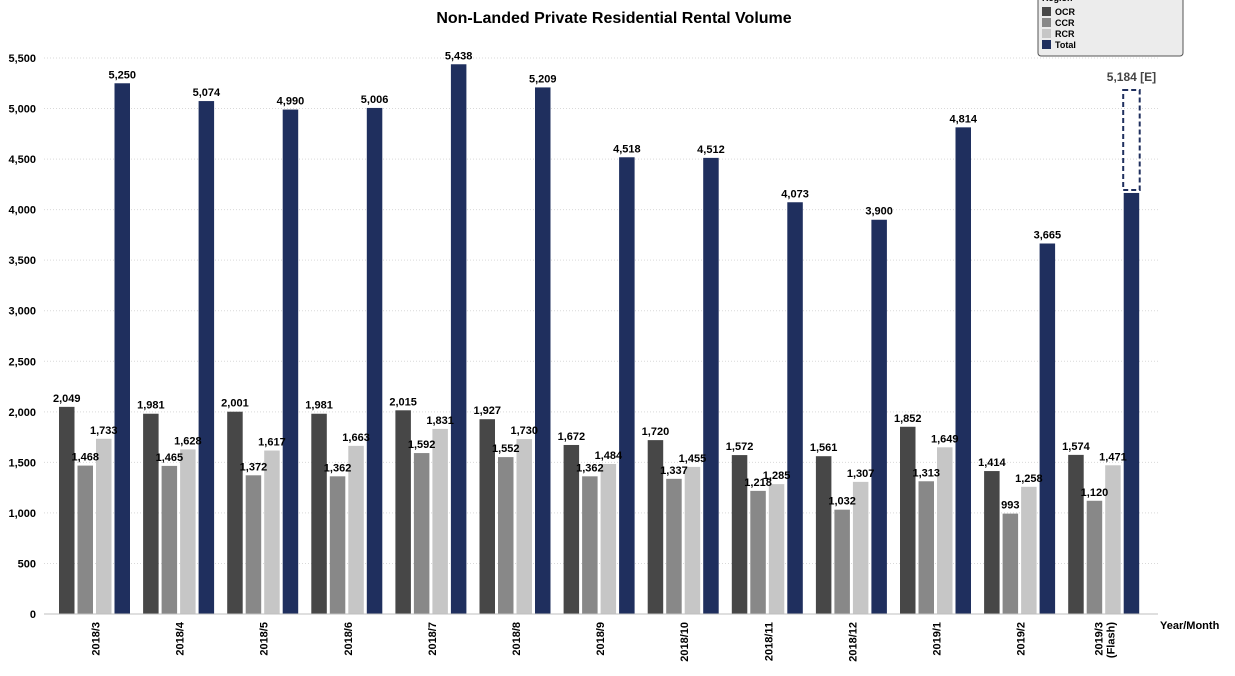 The height and width of the screenshot is (676, 1235). Describe the element at coordinates (22, 362) in the screenshot. I see `y-tick-label: 2,500` at that location.